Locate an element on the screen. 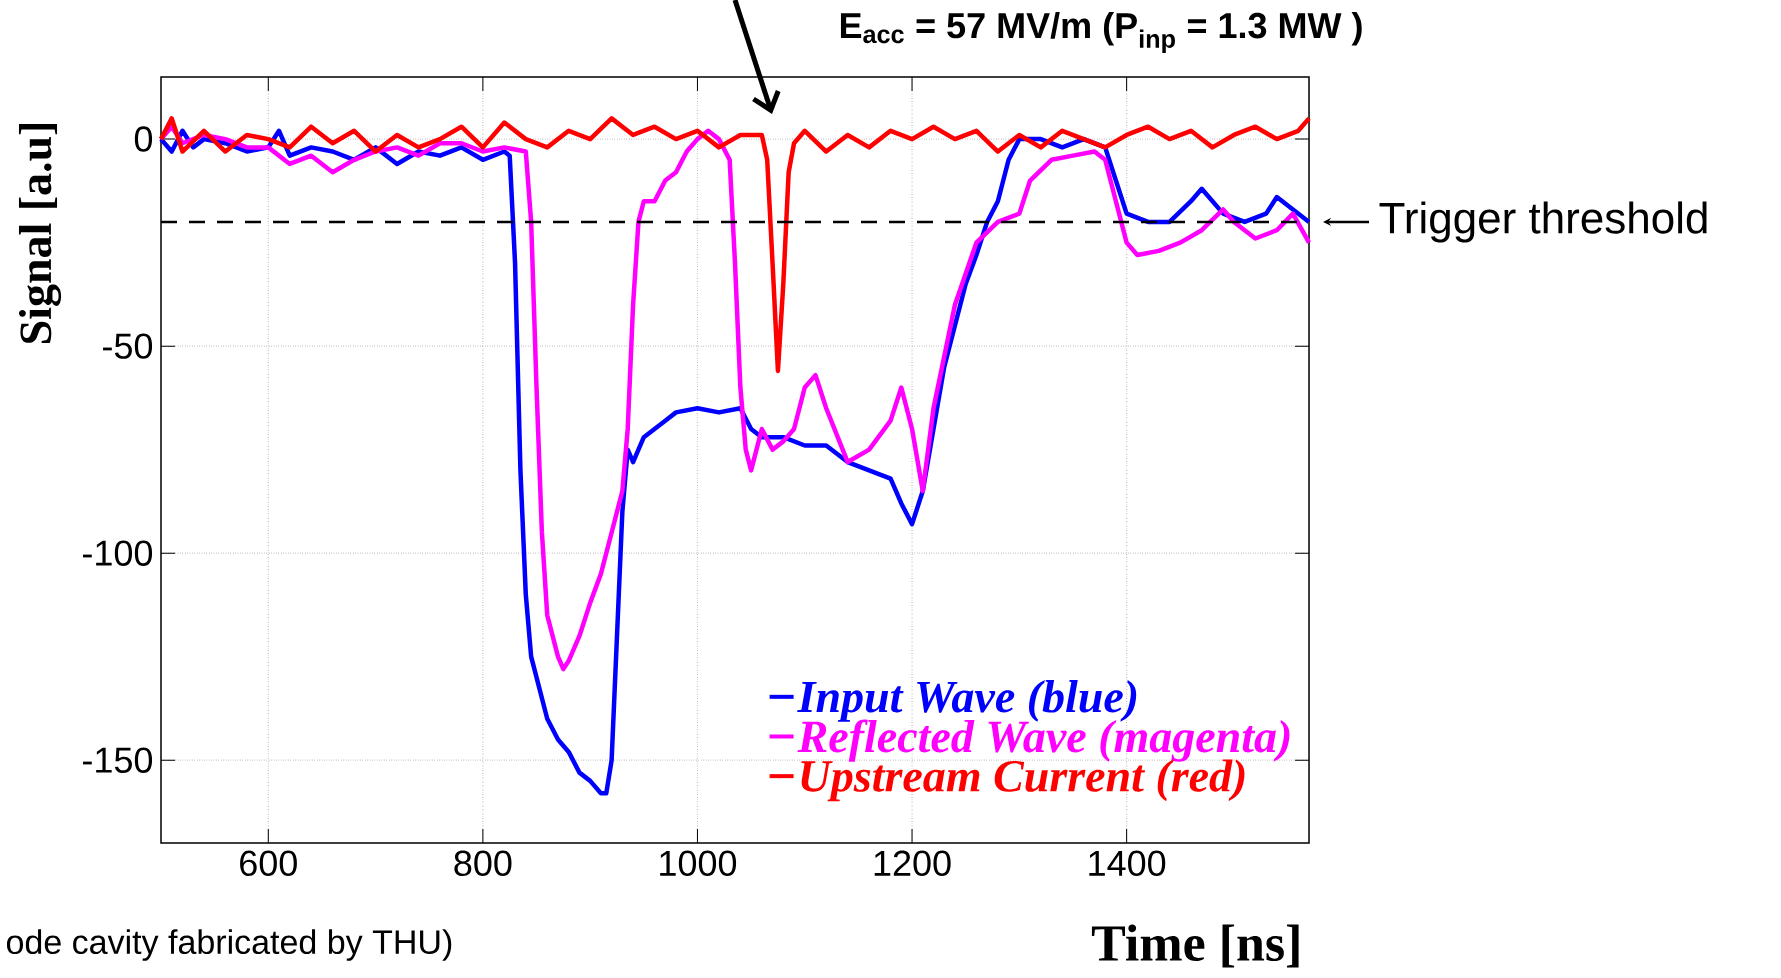  x-axis-title: Time [ns] is located at coordinates (1195, 946).